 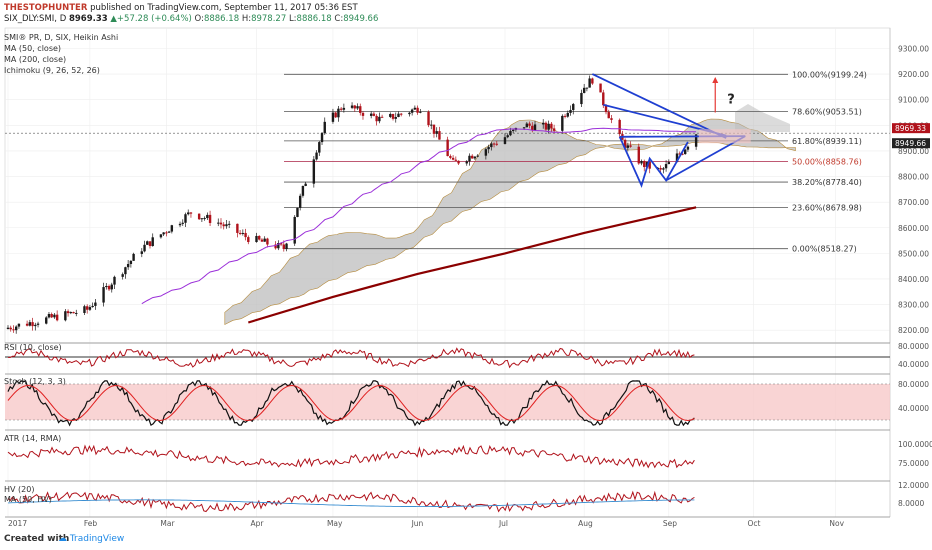 What do you see at coordinates (17, 523) in the screenshot?
I see `month-tick-label: 2017` at bounding box center [17, 523].